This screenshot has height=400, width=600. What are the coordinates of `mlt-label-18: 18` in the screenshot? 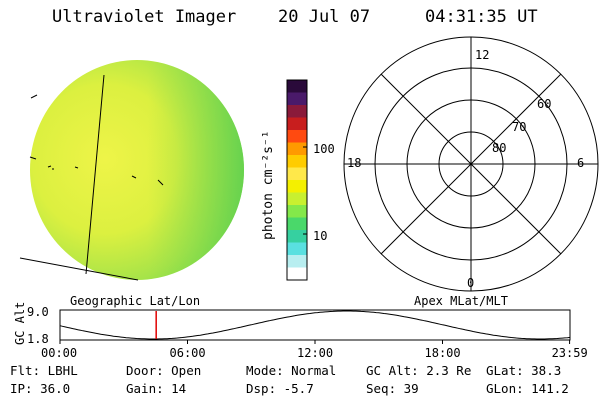 It's located at (354, 163).